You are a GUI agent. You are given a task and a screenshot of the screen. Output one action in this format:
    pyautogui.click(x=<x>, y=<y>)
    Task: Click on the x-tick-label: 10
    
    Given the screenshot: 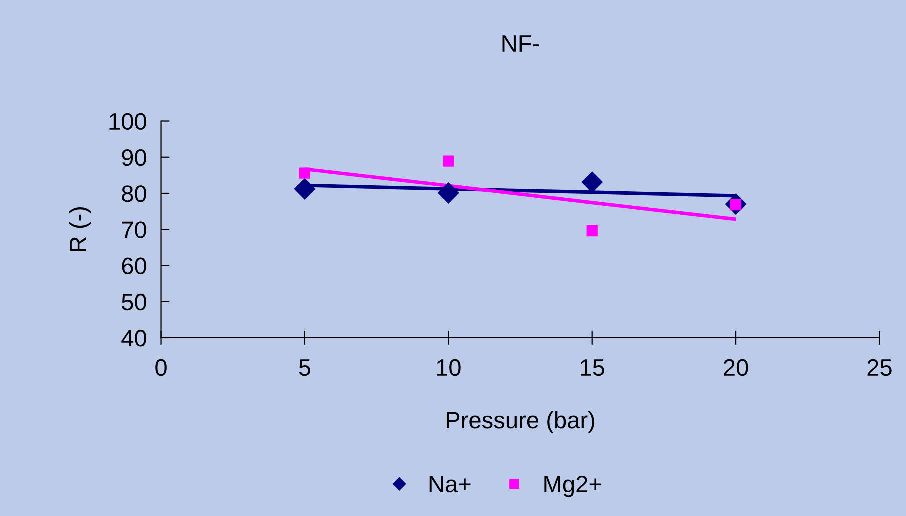 What is the action you would take?
    pyautogui.click(x=449, y=367)
    